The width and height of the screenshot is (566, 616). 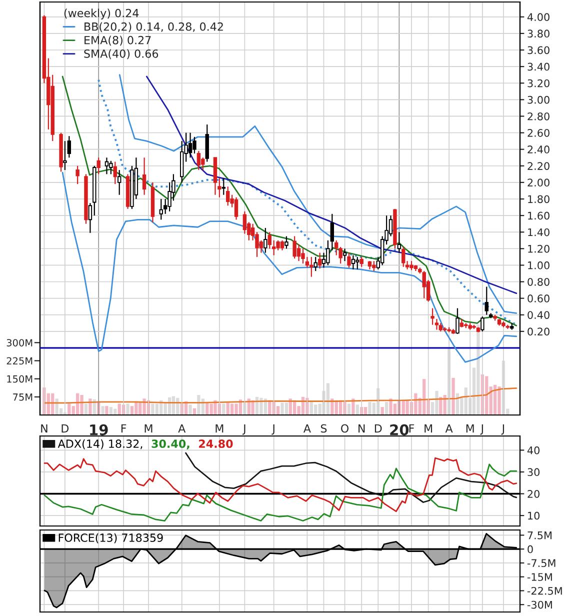 What do you see at coordinates (539, 265) in the screenshot?
I see `y-tick-label: 1.00` at bounding box center [539, 265].